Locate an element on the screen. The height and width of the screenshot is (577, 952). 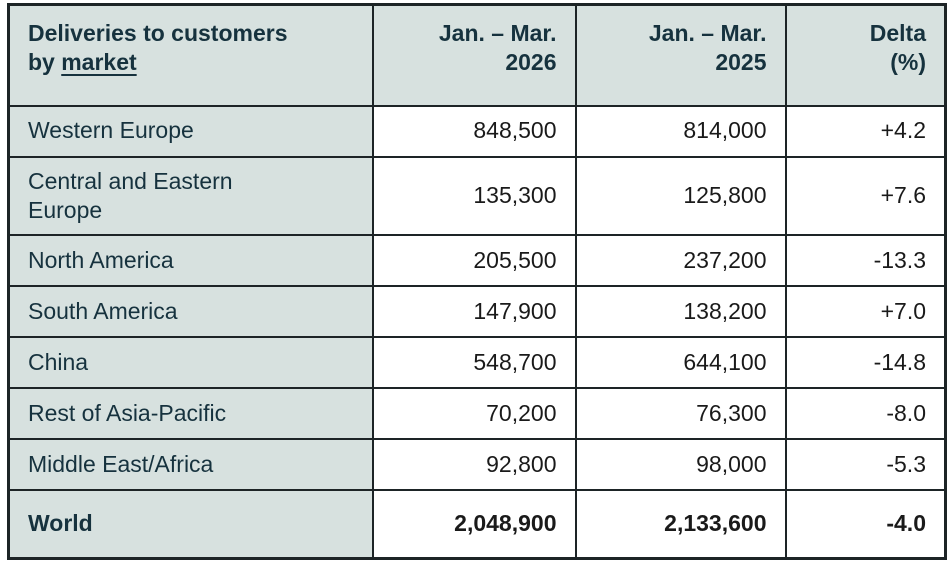
market-label: North America is located at coordinates (190, 261).